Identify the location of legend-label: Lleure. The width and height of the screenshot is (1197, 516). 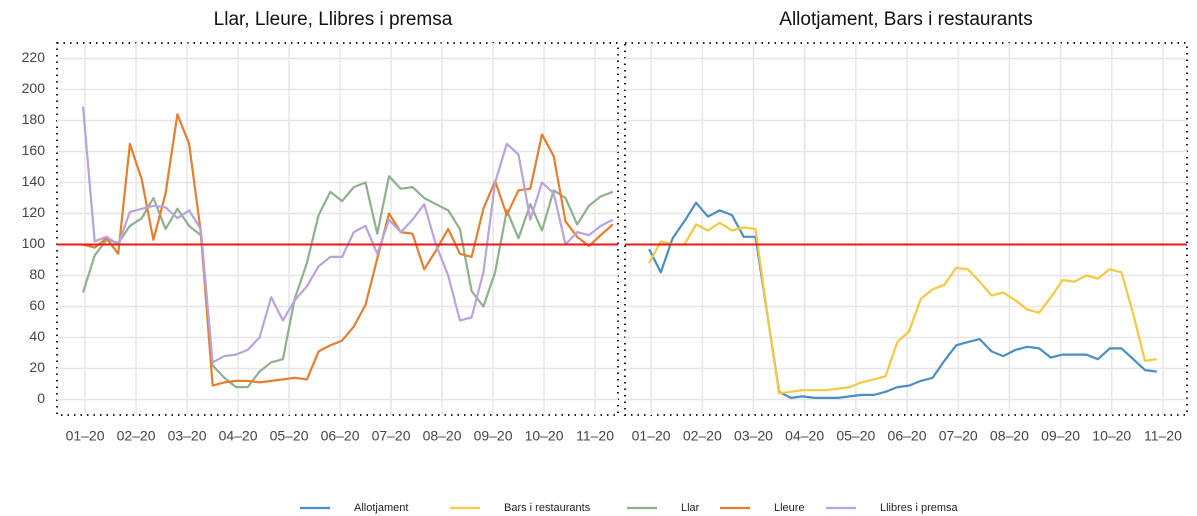
(789, 508).